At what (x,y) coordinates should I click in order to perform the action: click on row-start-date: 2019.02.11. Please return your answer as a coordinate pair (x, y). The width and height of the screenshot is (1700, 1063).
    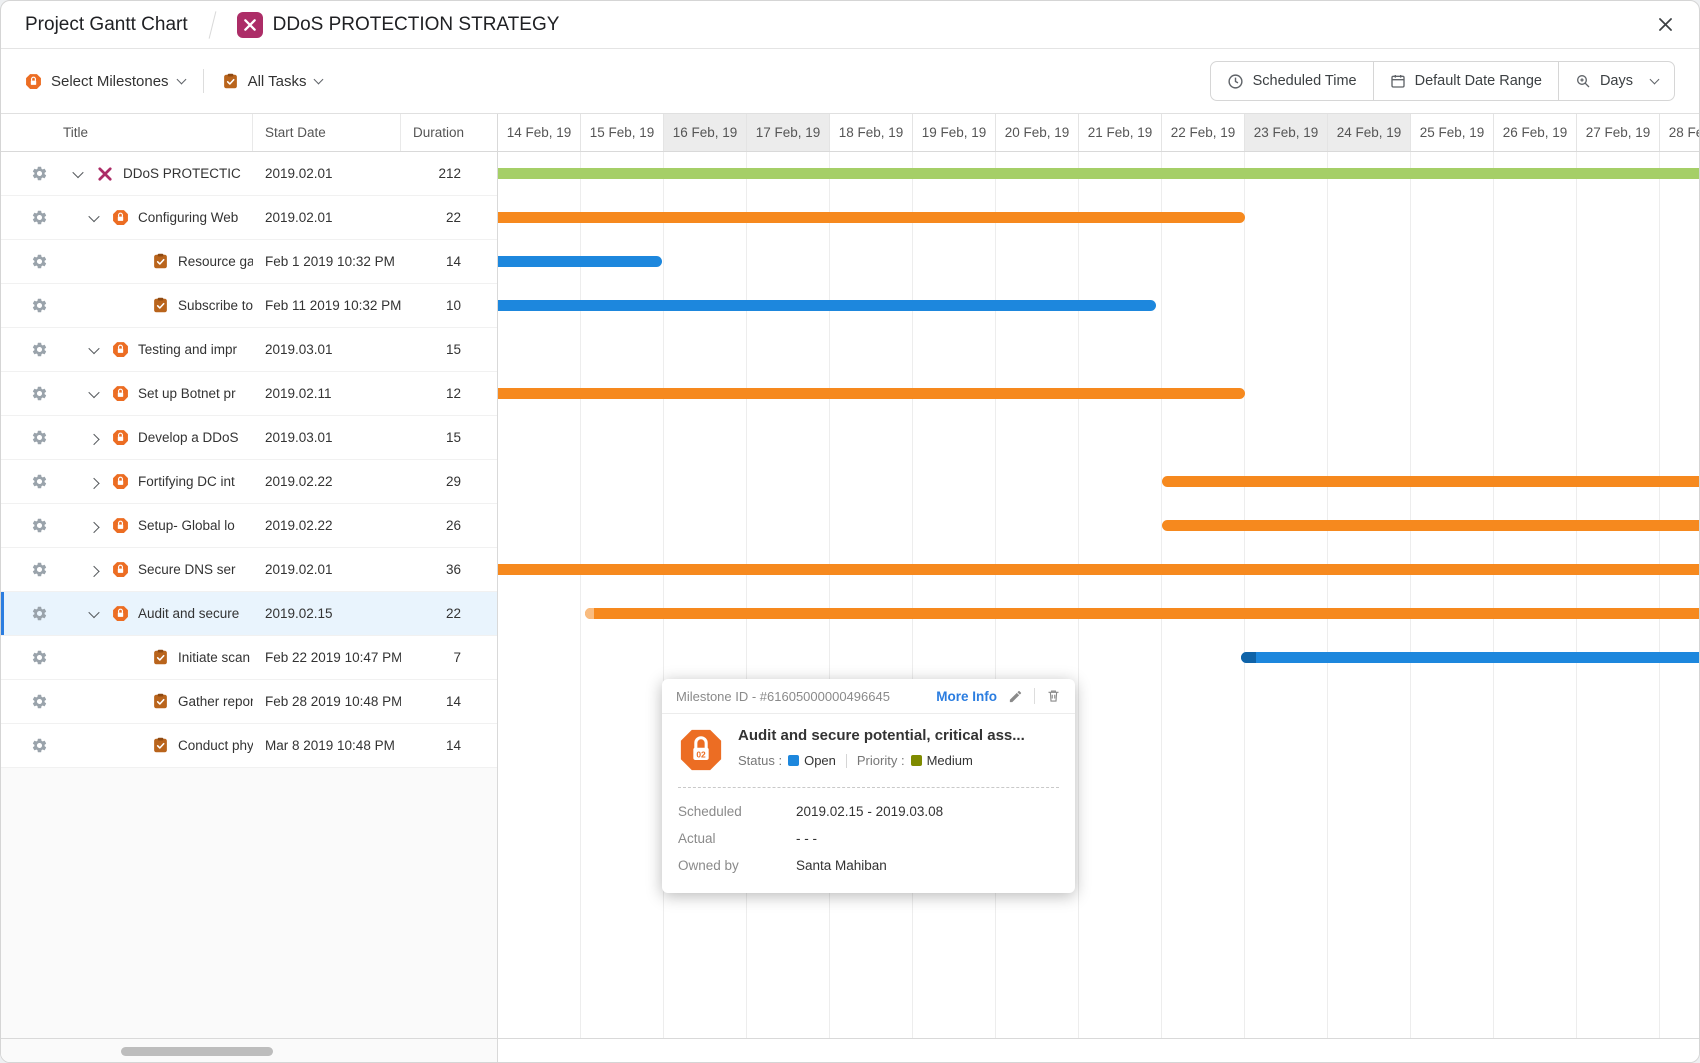
    Looking at the image, I should click on (298, 393).